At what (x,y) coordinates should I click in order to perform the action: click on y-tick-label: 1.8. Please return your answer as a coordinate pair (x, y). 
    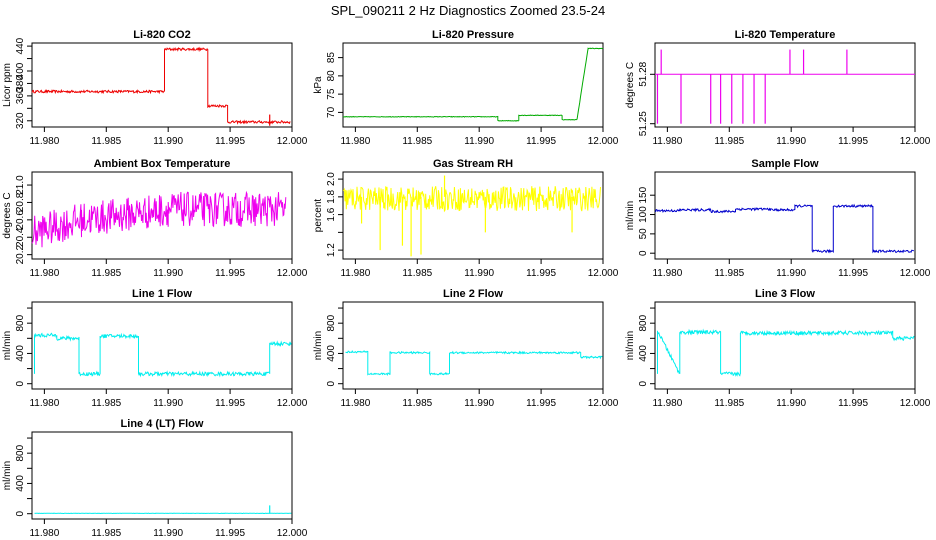
    Looking at the image, I should click on (331, 196).